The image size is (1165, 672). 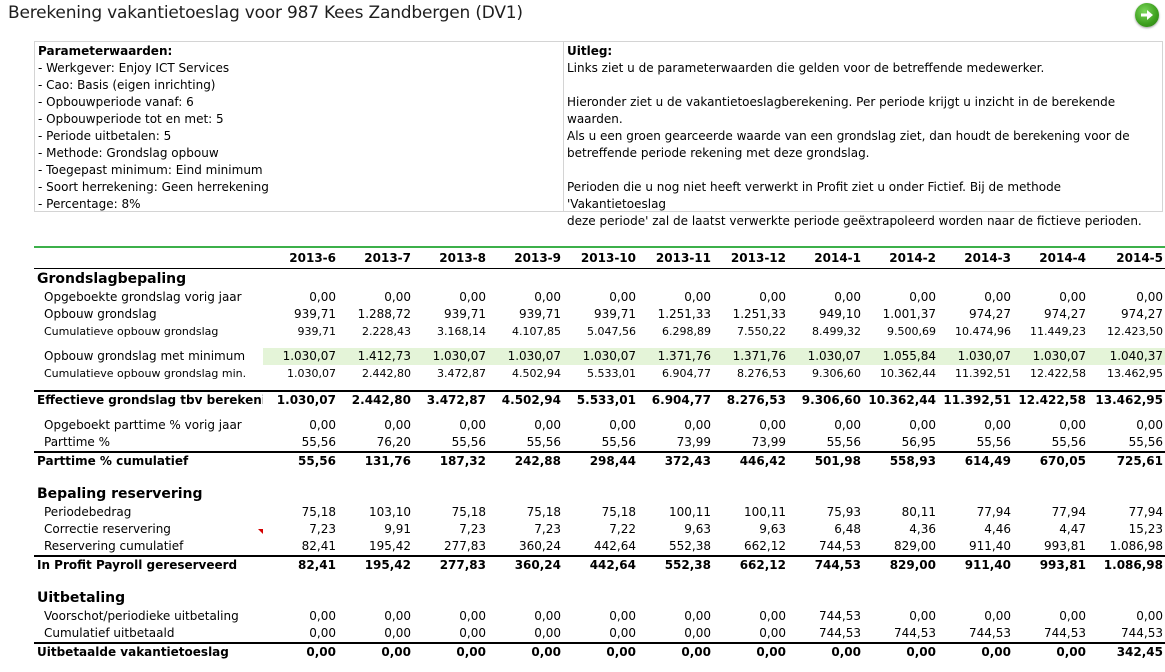 What do you see at coordinates (1050, 460) in the screenshot?
I see `value-cell: 670,05` at bounding box center [1050, 460].